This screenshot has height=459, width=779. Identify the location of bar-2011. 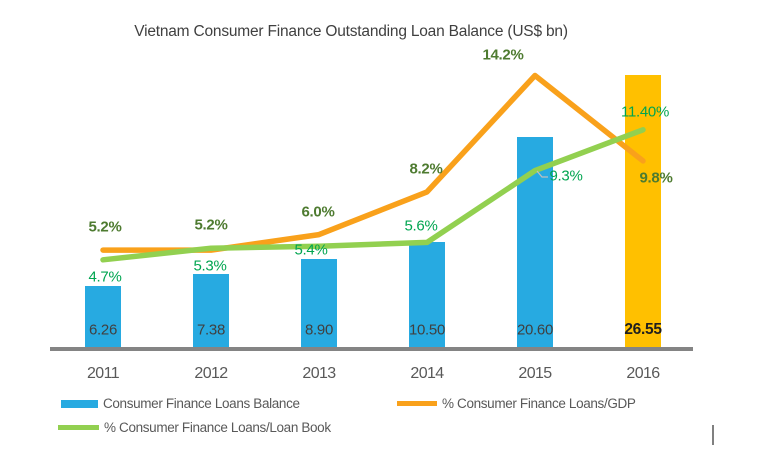
(103, 318).